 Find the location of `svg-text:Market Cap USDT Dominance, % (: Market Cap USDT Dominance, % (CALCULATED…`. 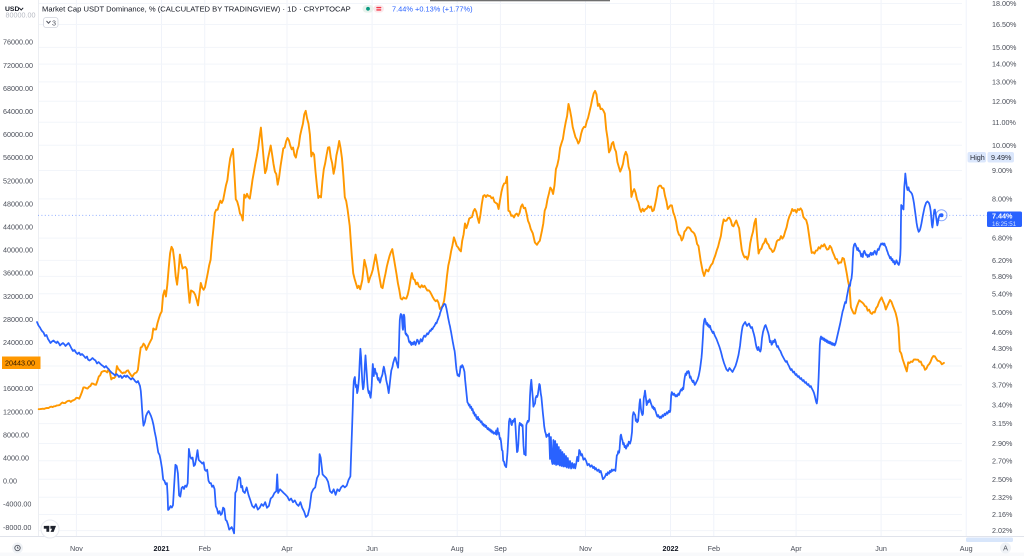

svg-text:Market Cap USDT Dominance, % (: Market Cap USDT Dominance, % (CALCULATED… is located at coordinates (196, 9).